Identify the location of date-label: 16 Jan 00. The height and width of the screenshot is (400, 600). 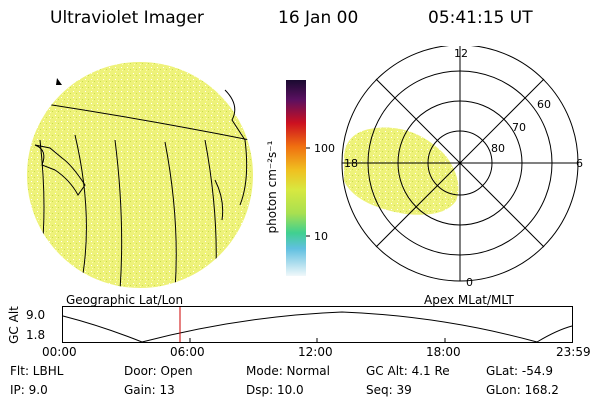
(318, 18).